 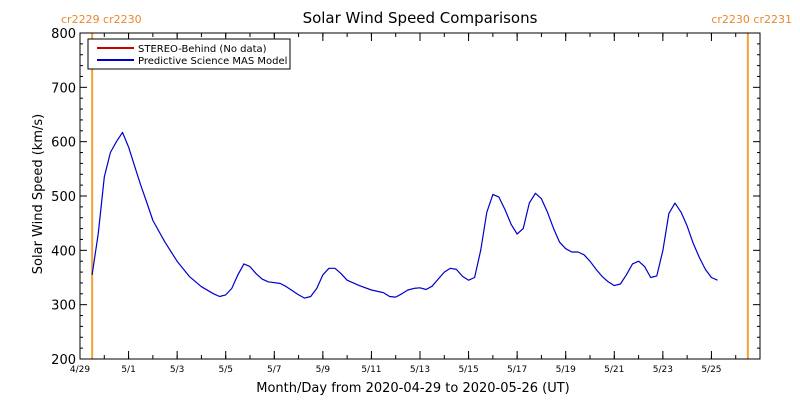 I want to click on x-tick-label: 5/13, so click(x=420, y=370).